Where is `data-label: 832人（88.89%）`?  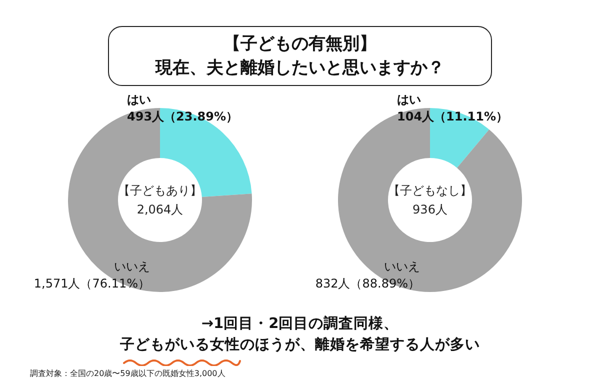 data-label: 832人（88.89%） is located at coordinates (367, 283).